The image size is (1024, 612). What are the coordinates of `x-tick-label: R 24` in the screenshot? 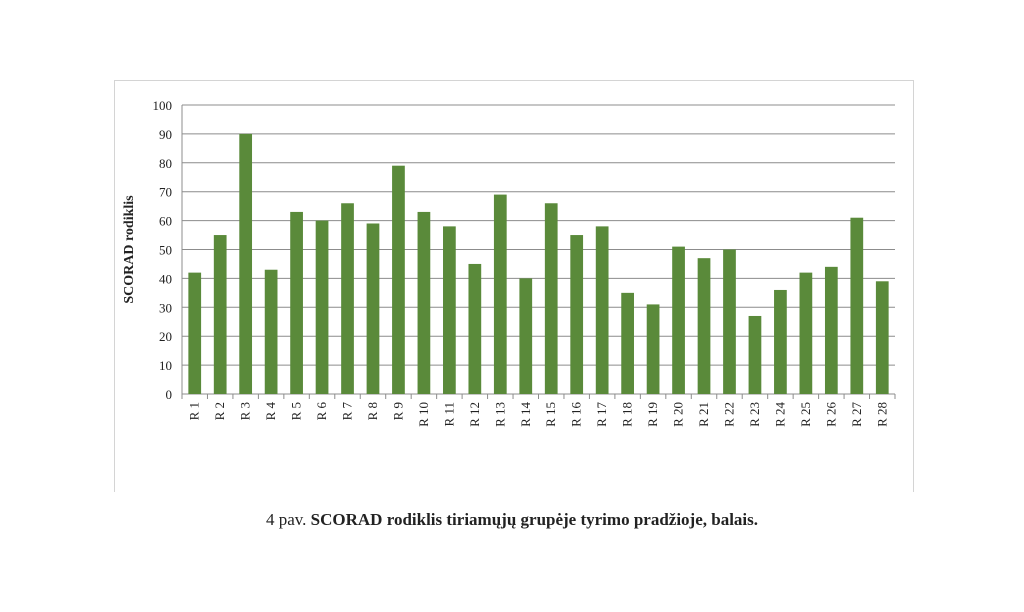 It's located at (779, 414).